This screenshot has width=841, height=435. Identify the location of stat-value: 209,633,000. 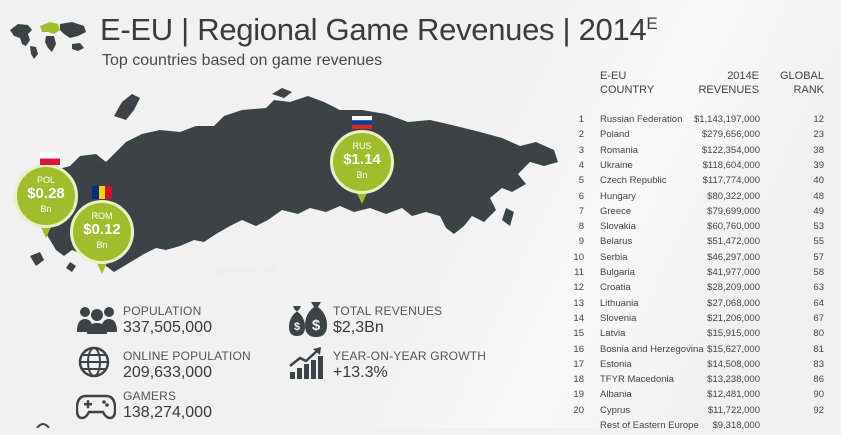
(167, 372).